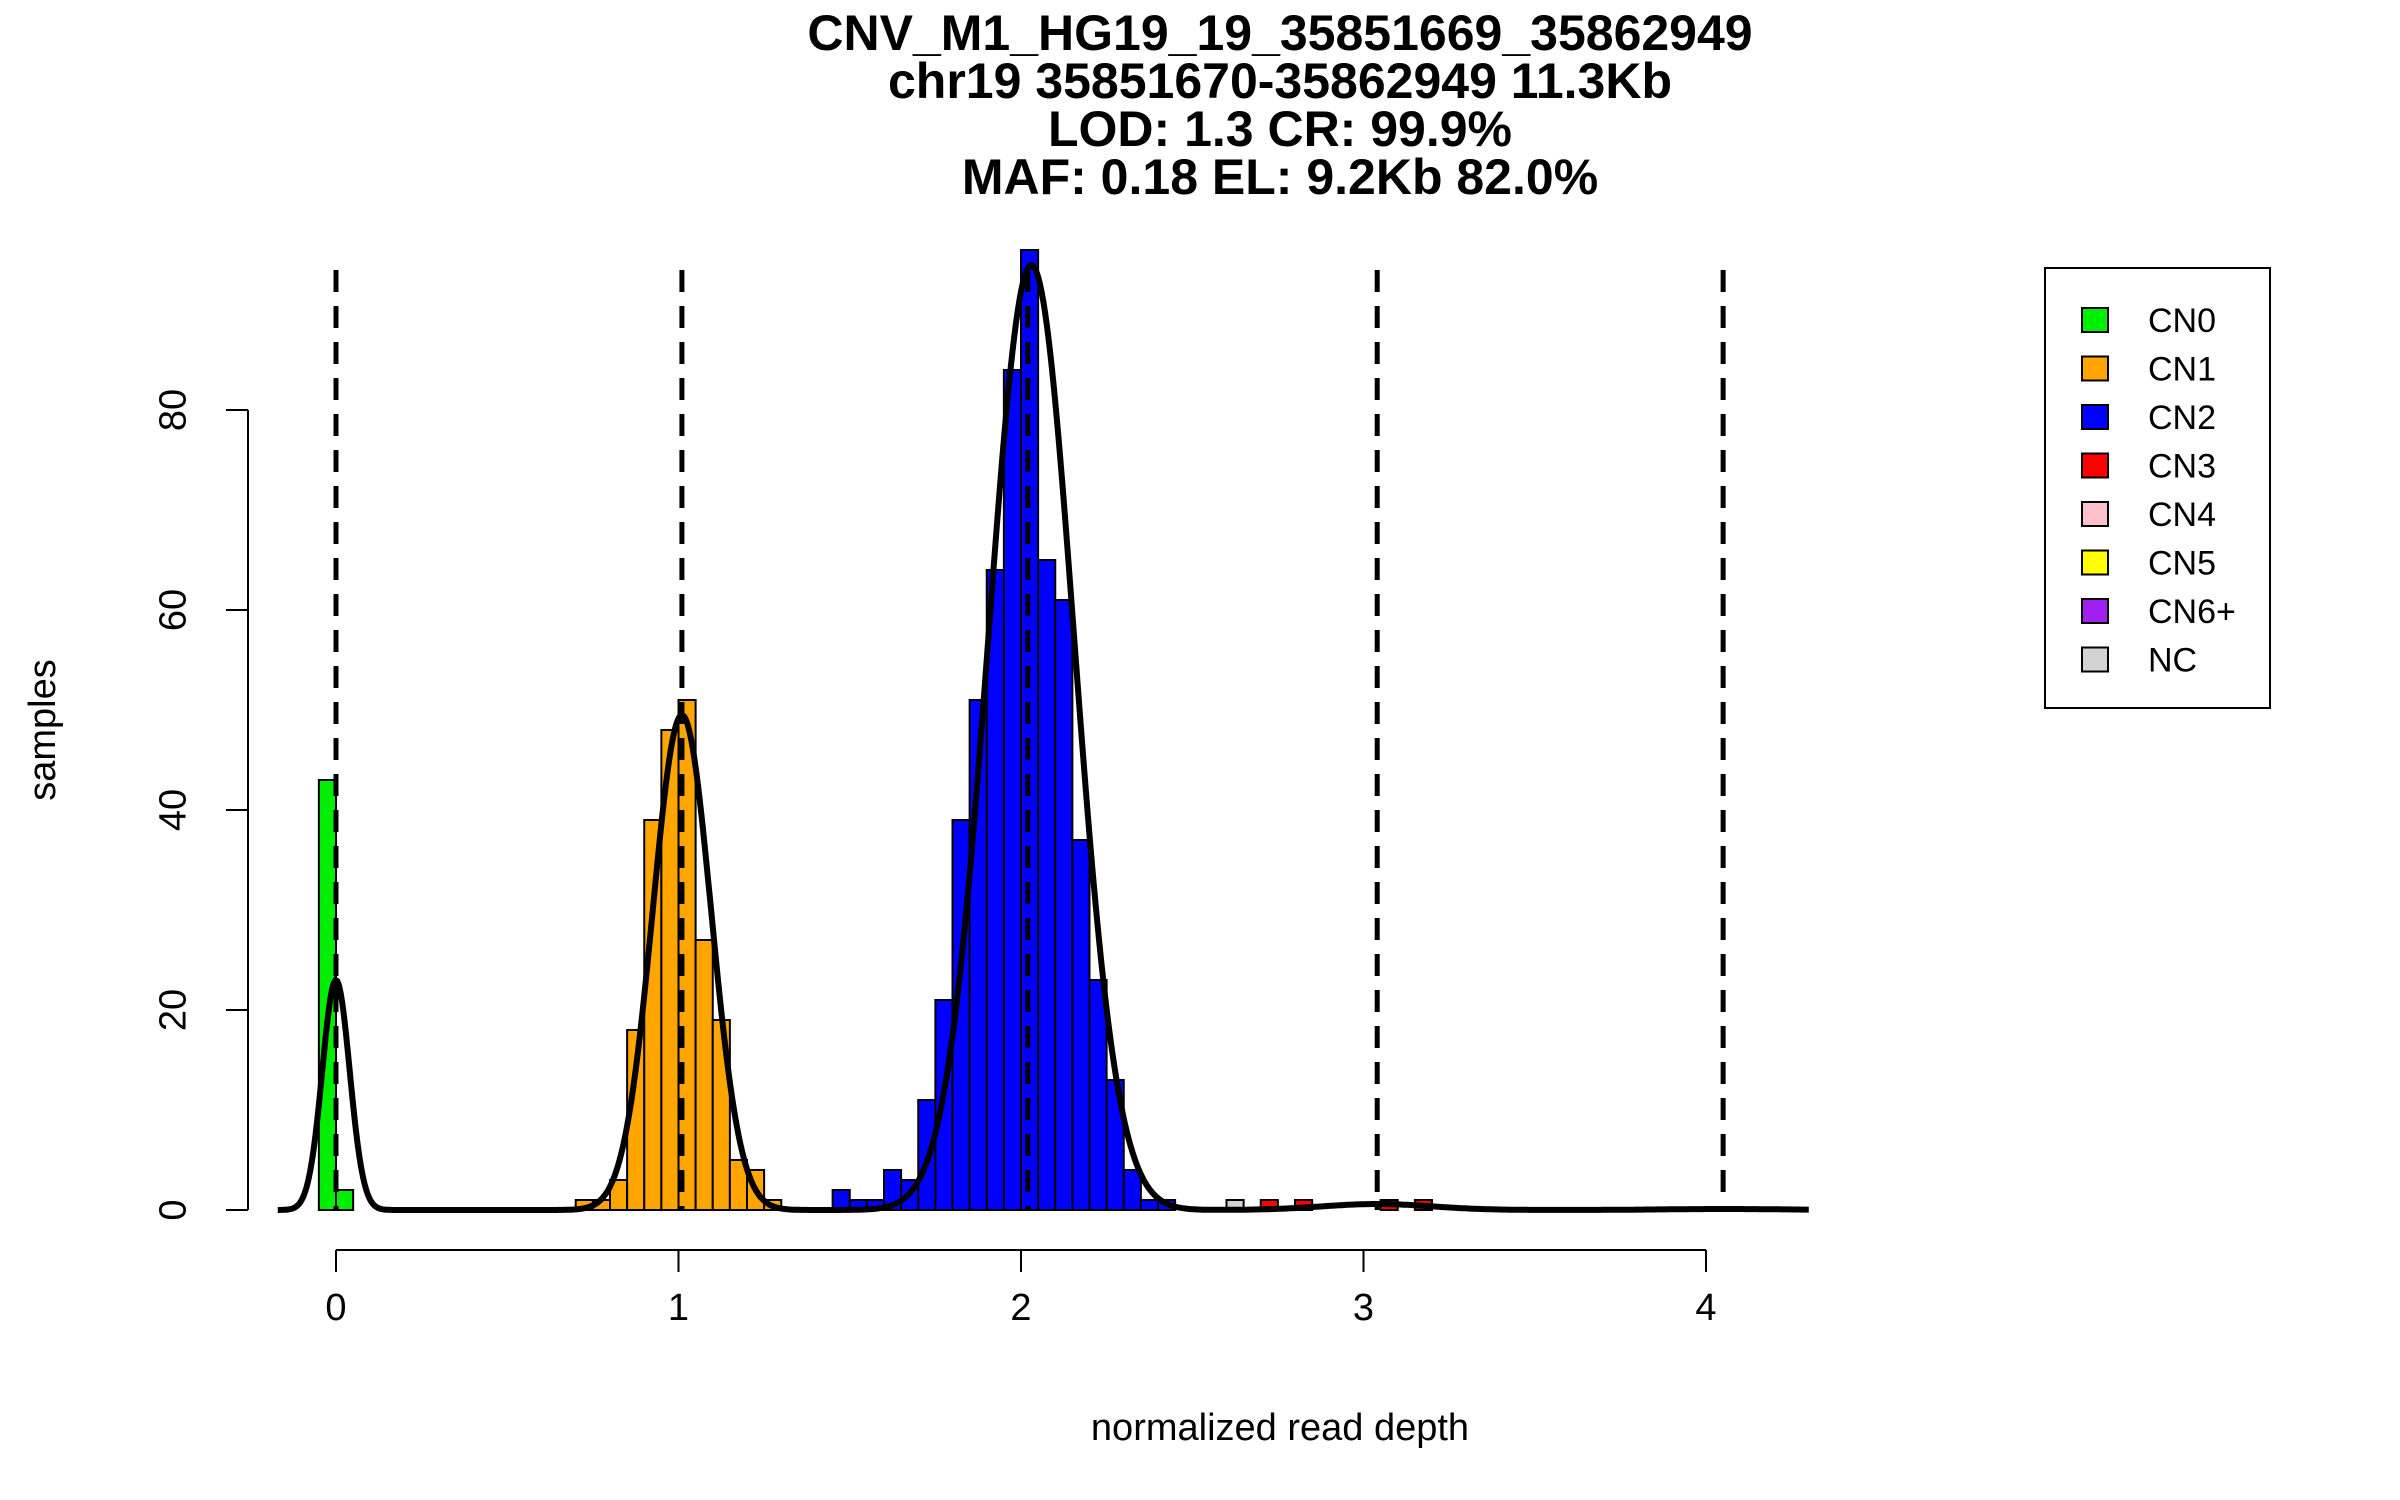 The height and width of the screenshot is (1500, 2400). What do you see at coordinates (1280, 81) in the screenshot?
I see `title-line-2: chr19 35851670-35862949 11.3Kb` at bounding box center [1280, 81].